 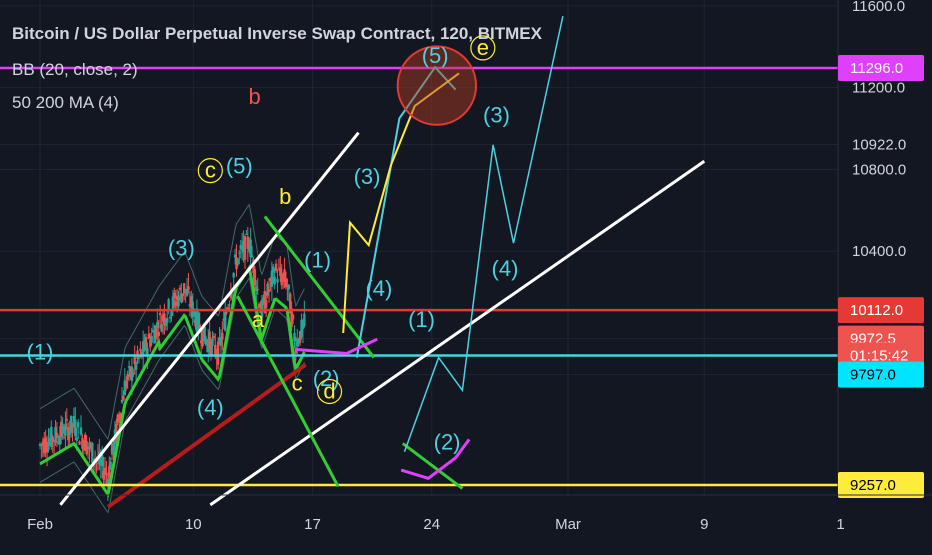 I want to click on wave-label: (2), so click(x=326, y=378).